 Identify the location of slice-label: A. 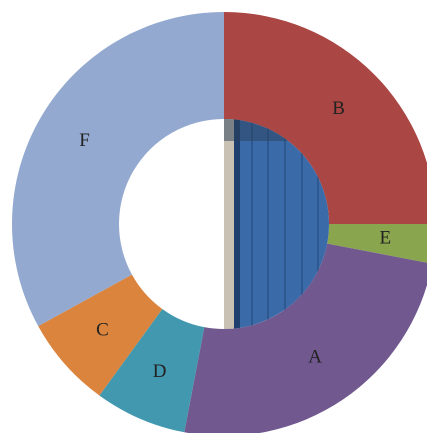
(315, 356).